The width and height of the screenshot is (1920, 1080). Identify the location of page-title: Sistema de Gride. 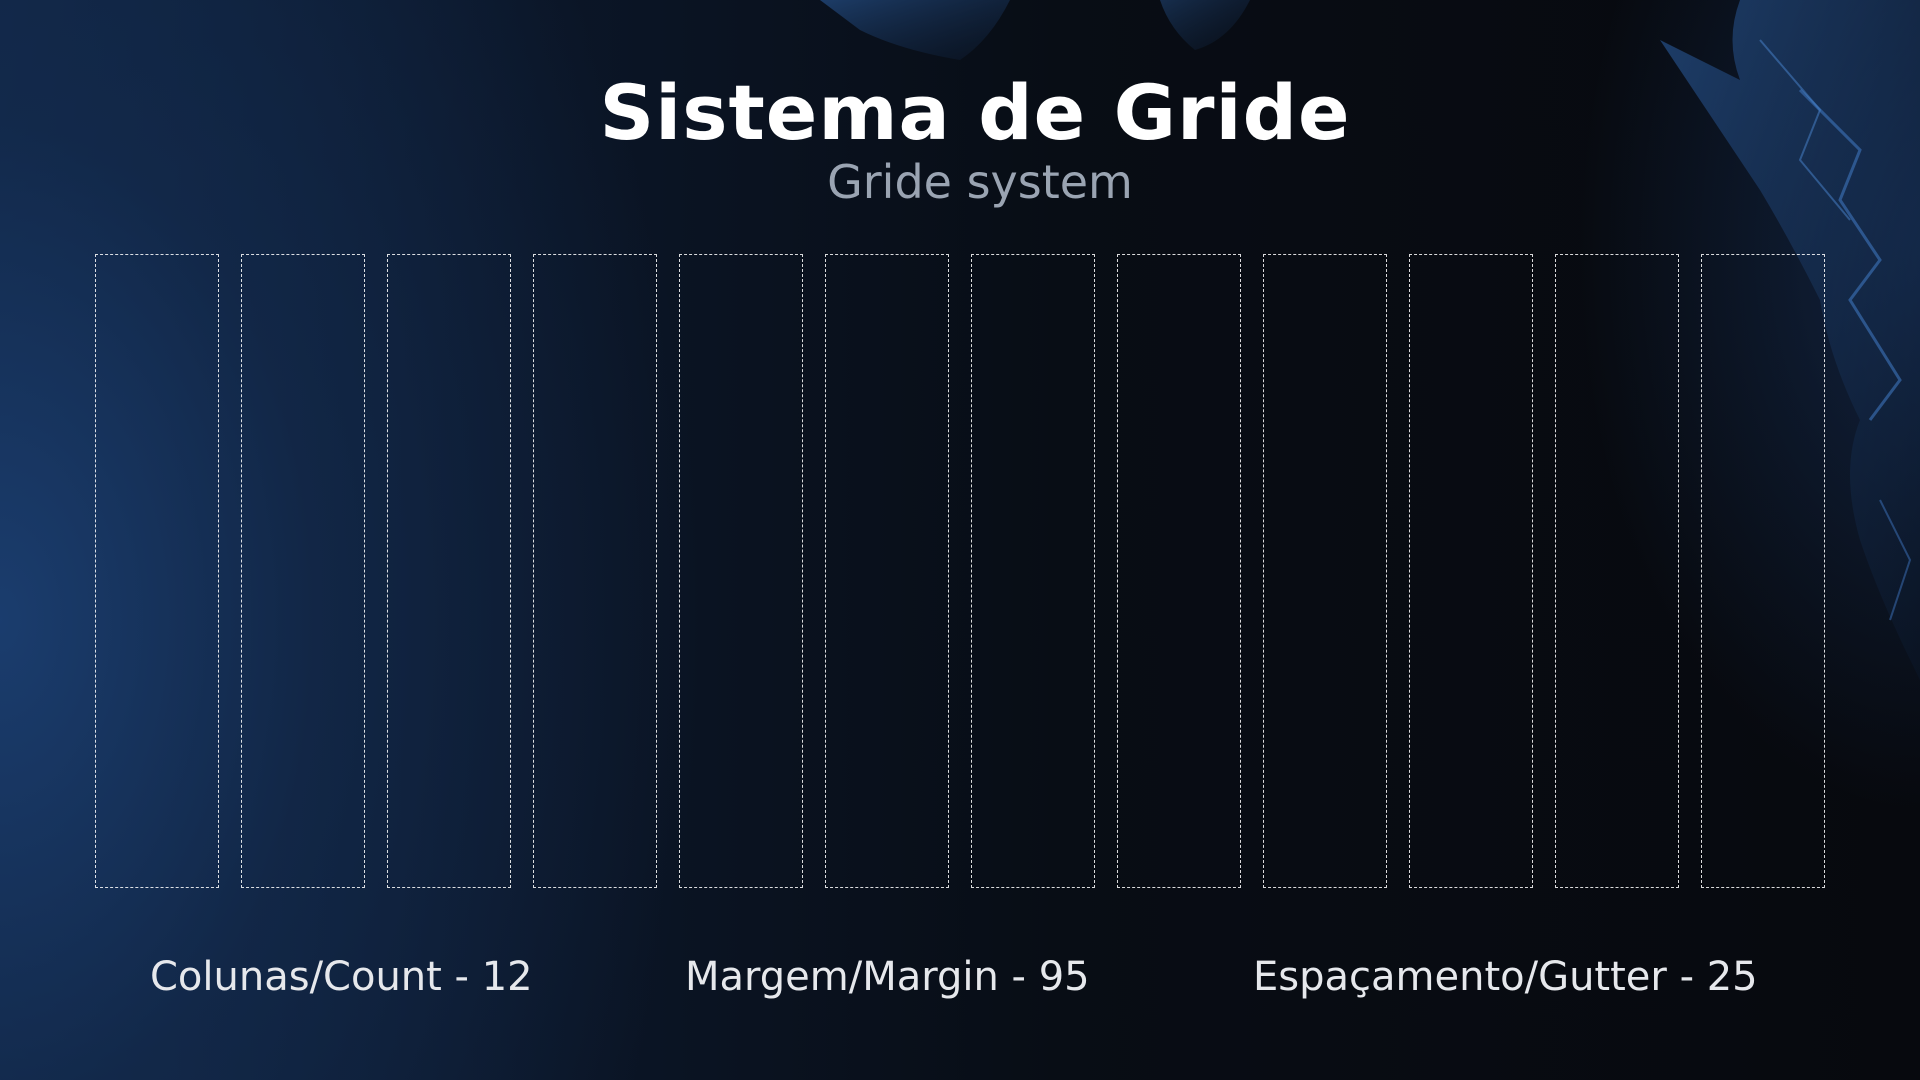
(975, 112).